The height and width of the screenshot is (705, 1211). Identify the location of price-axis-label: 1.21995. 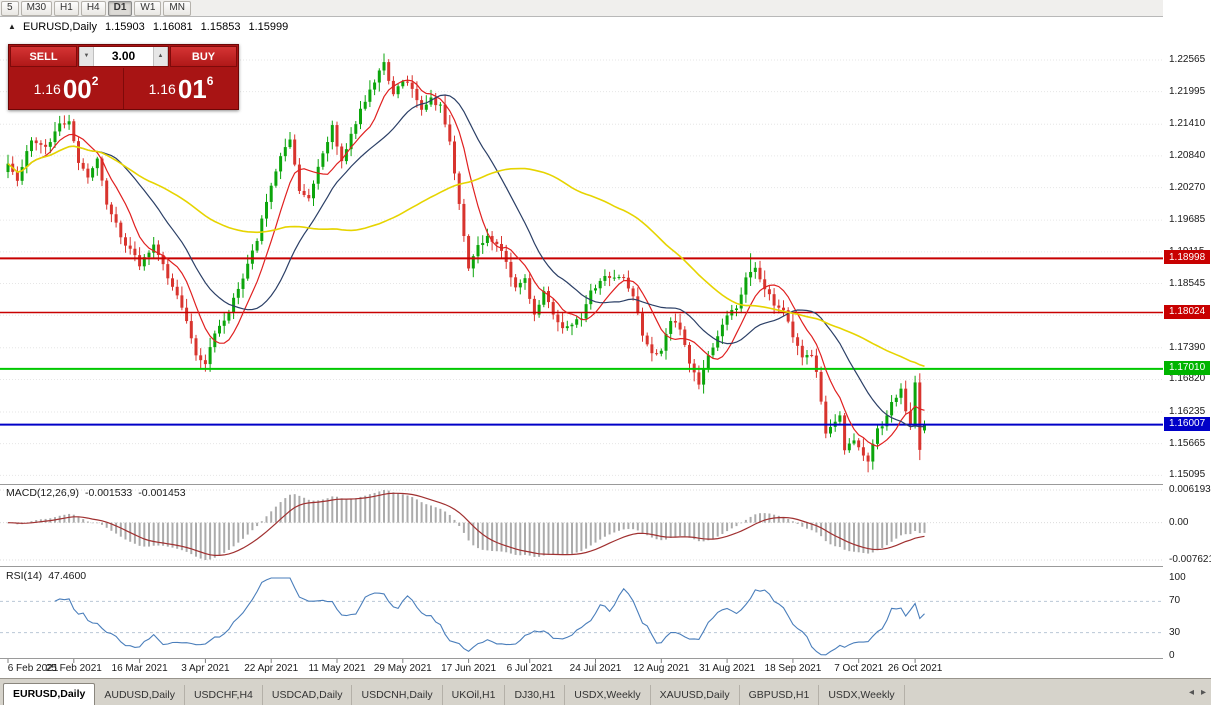
(1187, 91).